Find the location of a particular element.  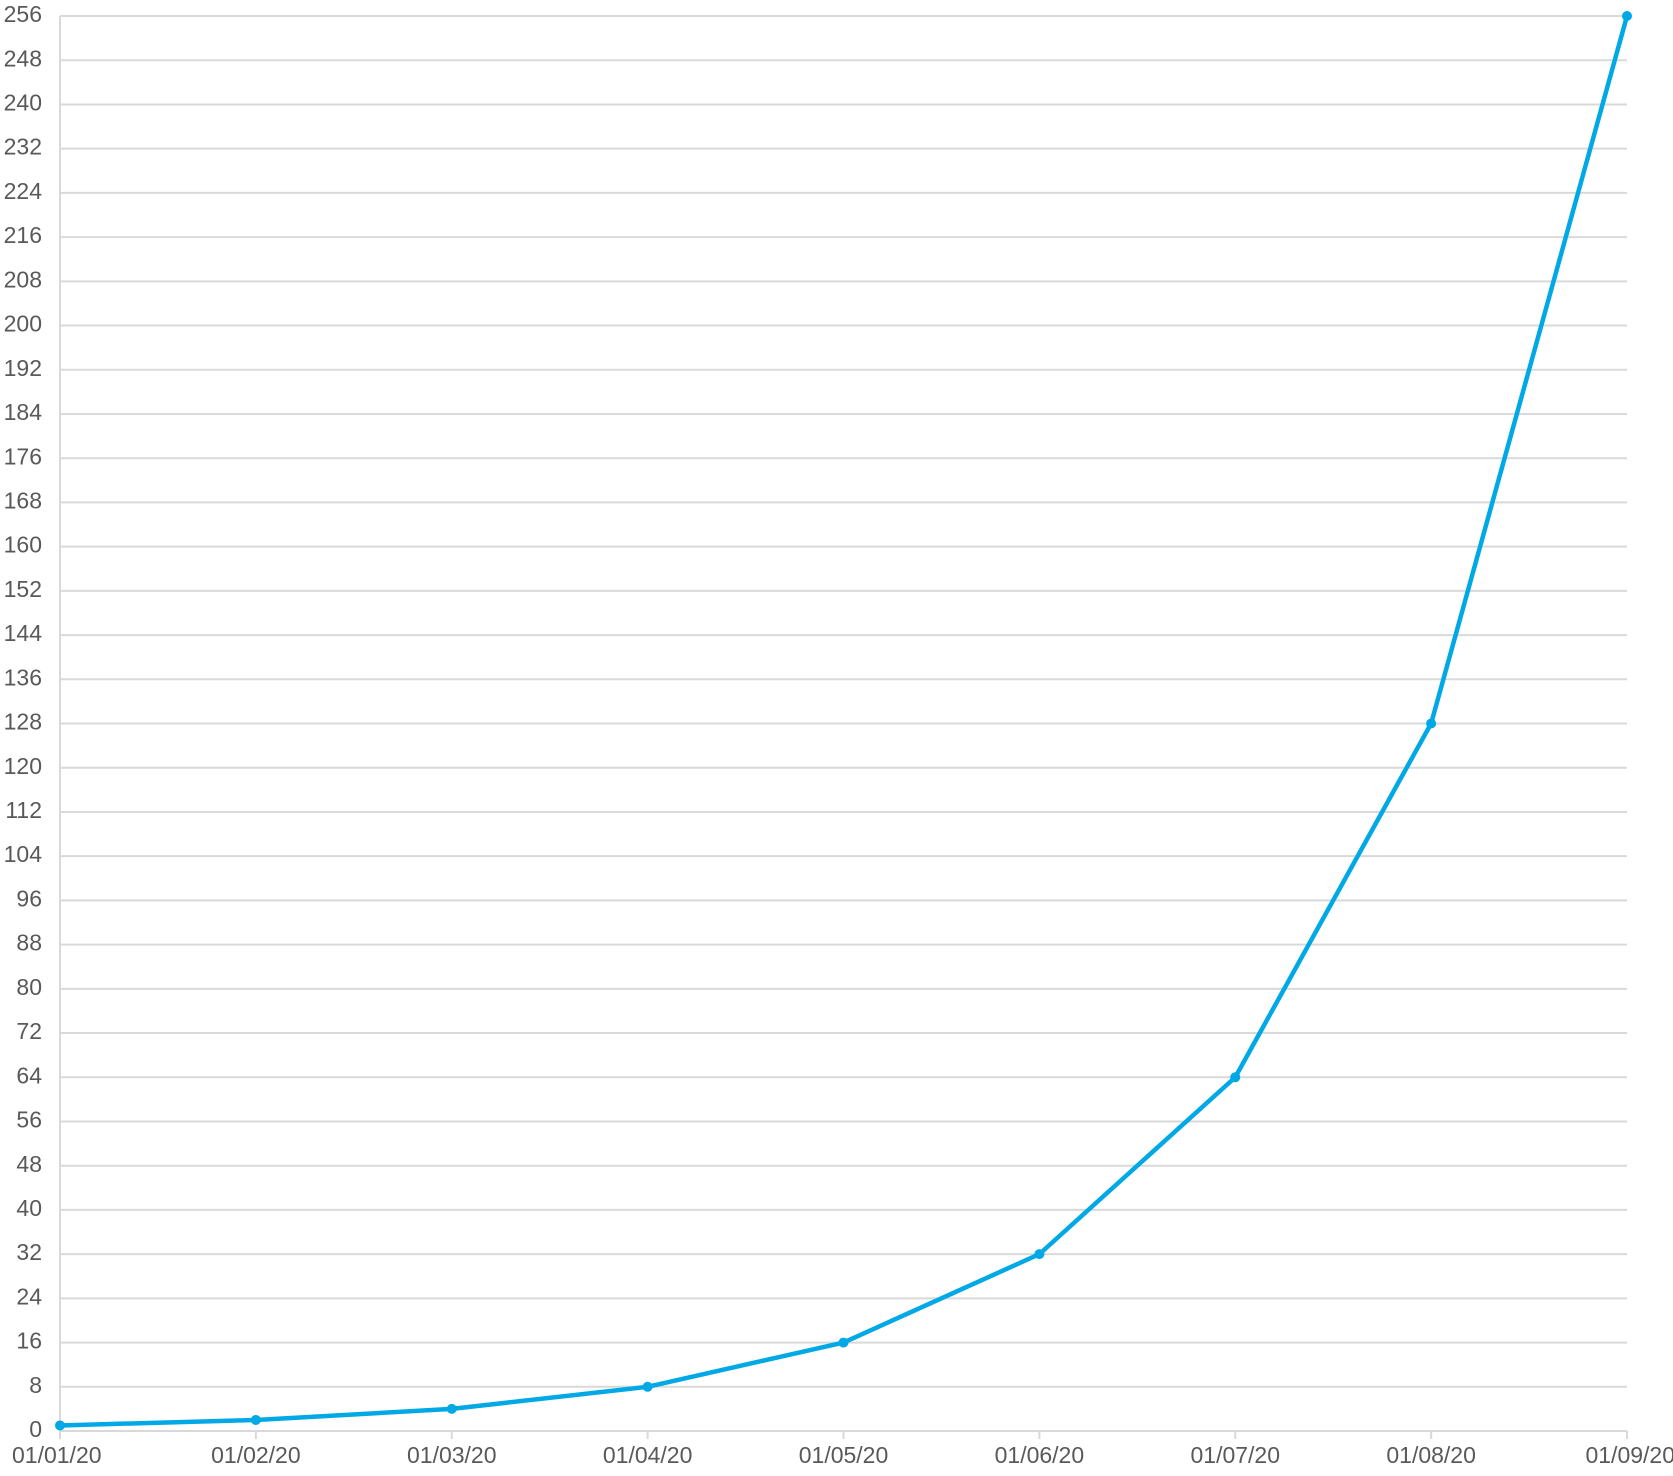

y-tick-label: 152 is located at coordinates (23, 589).